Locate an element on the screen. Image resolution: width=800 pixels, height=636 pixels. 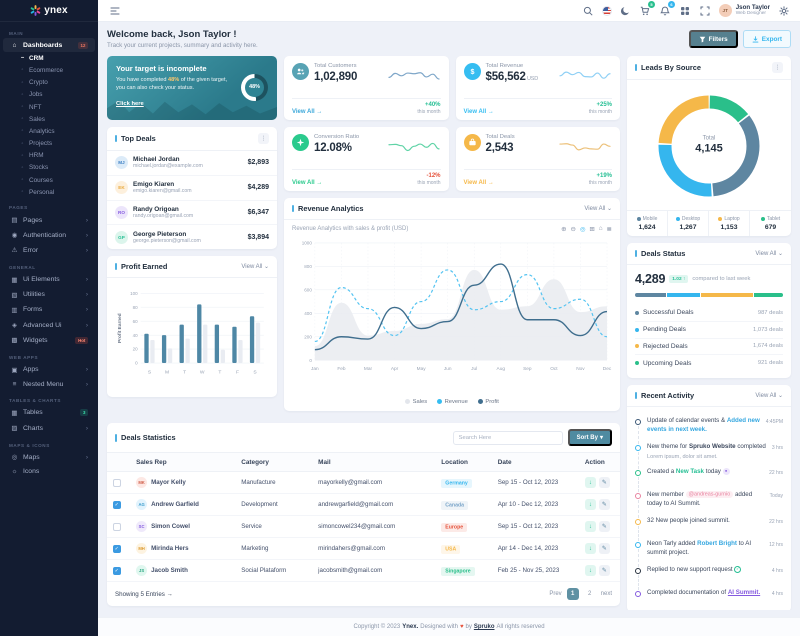
pagination-page-2: 2 is located at coordinates (589, 594).